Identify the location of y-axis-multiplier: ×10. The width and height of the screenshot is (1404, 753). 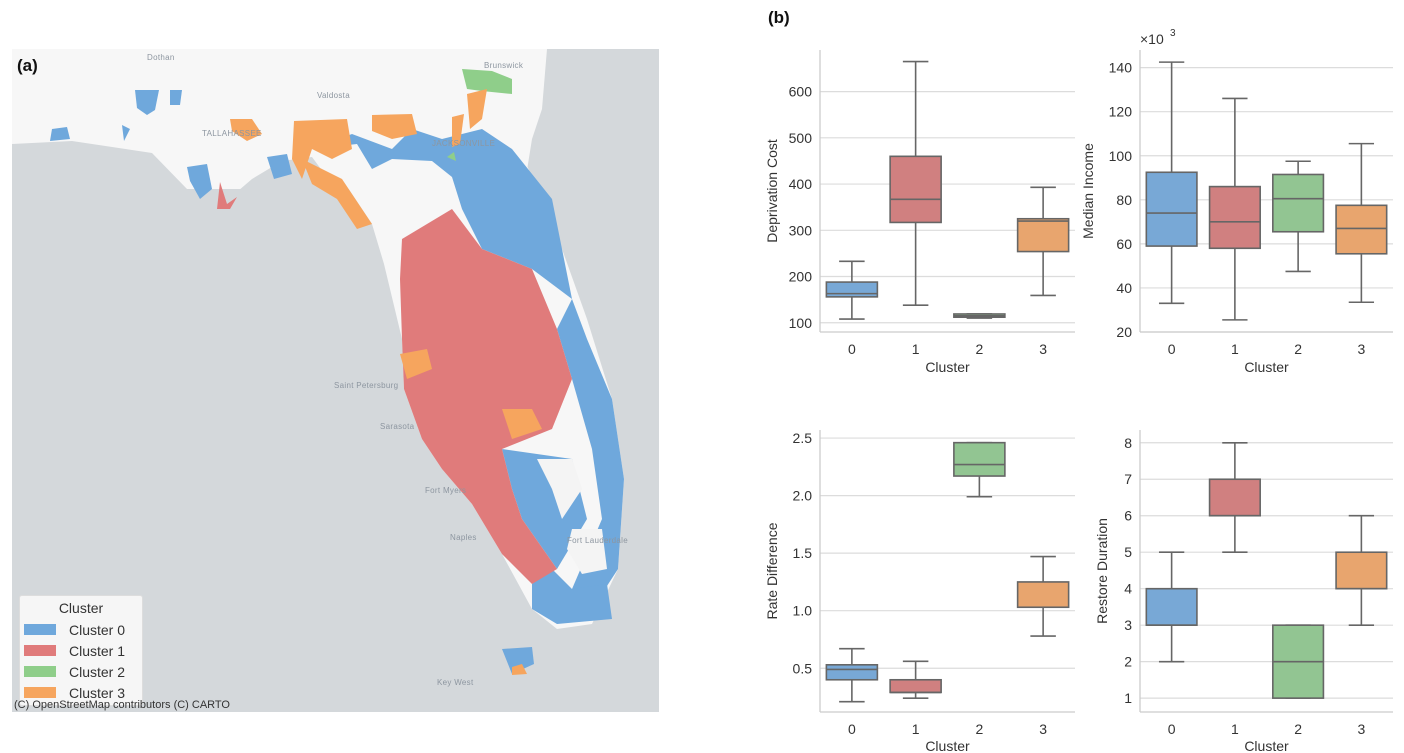
(1152, 39).